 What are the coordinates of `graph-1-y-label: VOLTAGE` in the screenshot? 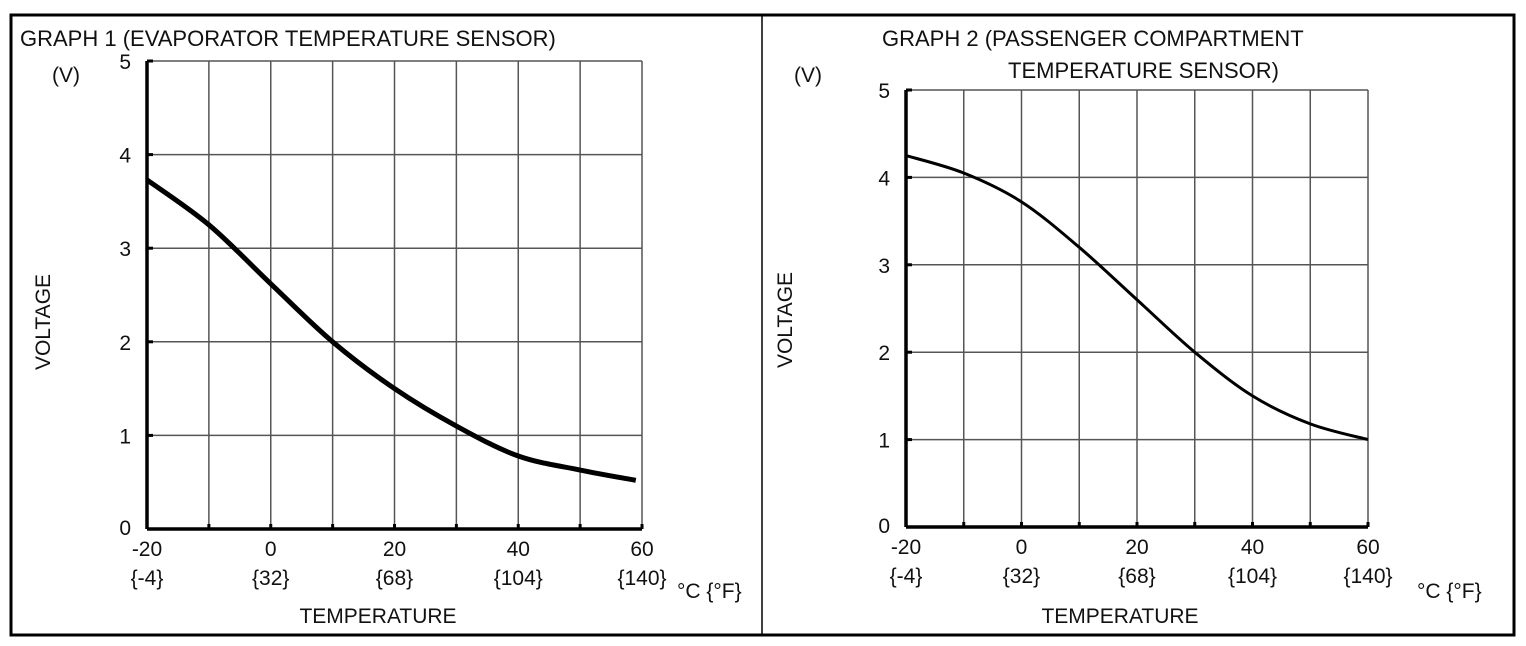 It's located at (43, 322).